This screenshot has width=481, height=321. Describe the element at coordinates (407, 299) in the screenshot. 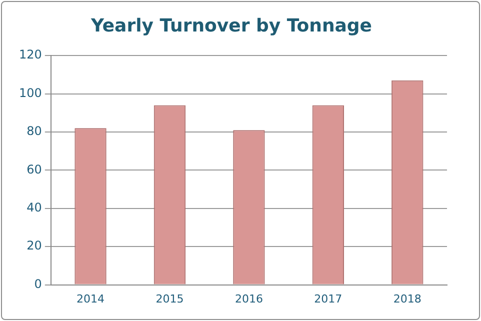

I see `x-tick-label: 2018` at that location.